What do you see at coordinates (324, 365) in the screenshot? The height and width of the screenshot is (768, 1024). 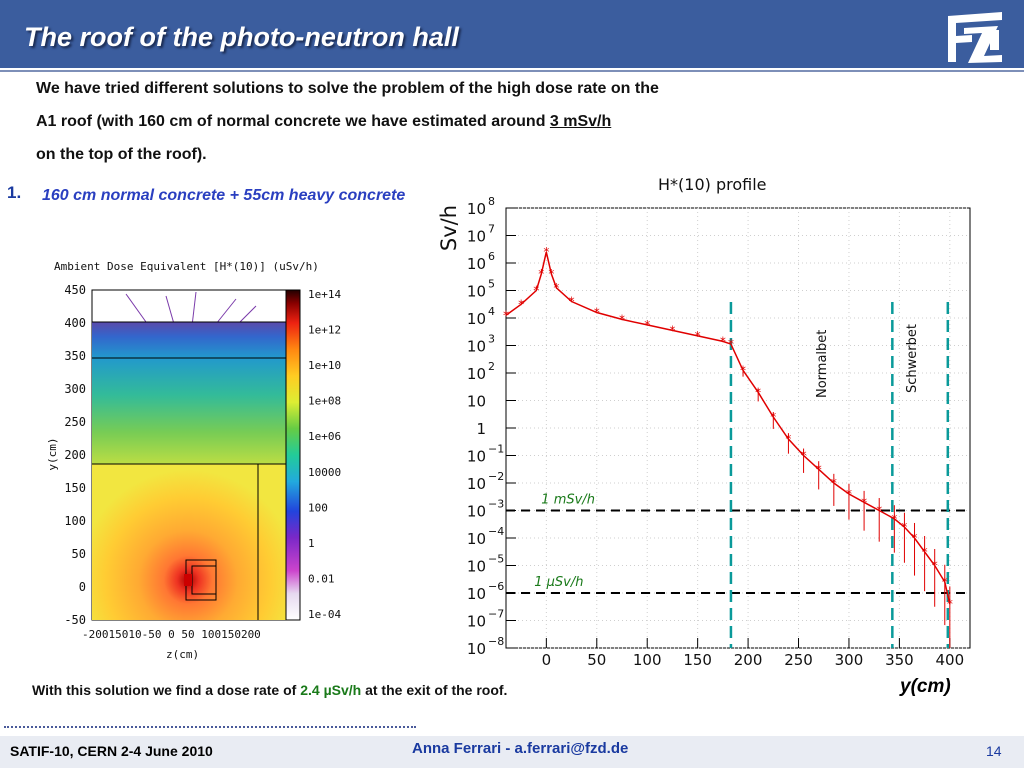 I see `colorbar-tick-label: 1e+10` at bounding box center [324, 365].